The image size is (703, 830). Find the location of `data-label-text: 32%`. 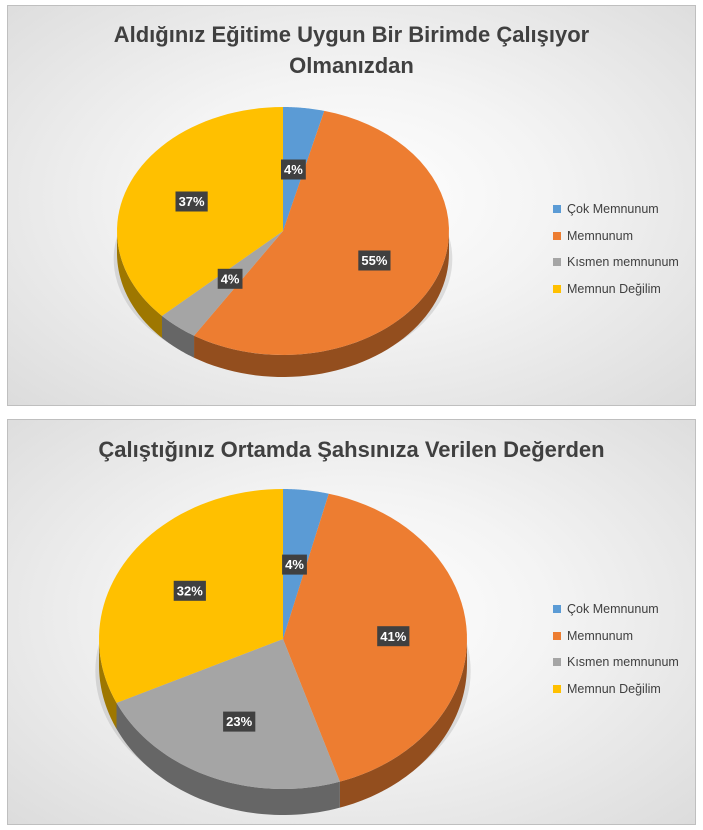

data-label-text: 32% is located at coordinates (190, 590).